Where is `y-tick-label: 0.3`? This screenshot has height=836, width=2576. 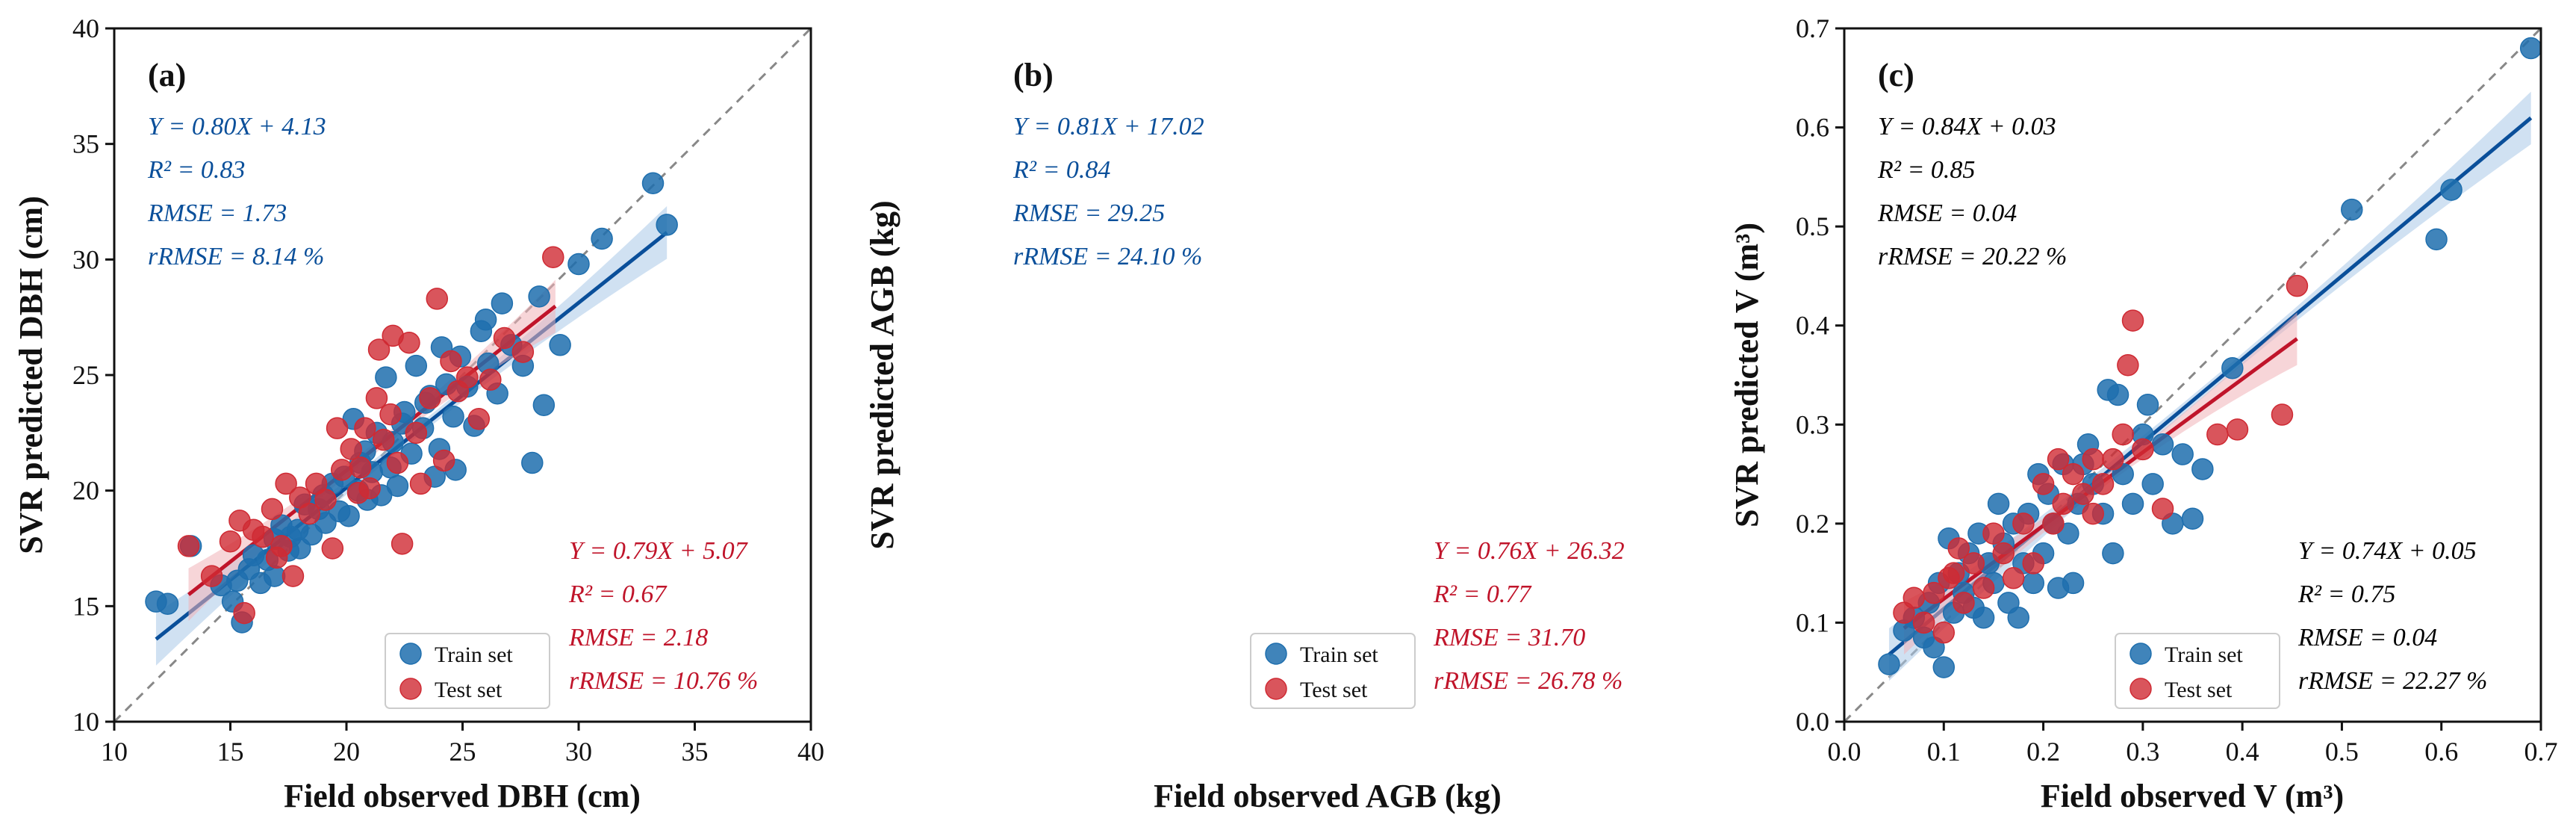 y-tick-label: 0.3 is located at coordinates (1812, 424).